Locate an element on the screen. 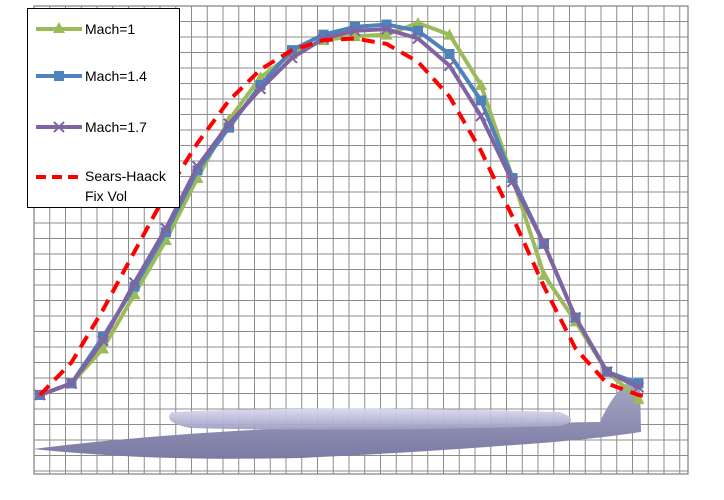 This screenshot has height=500, width=724. legend-label-sears-haack-line1: Sears-Haack is located at coordinates (125, 176).